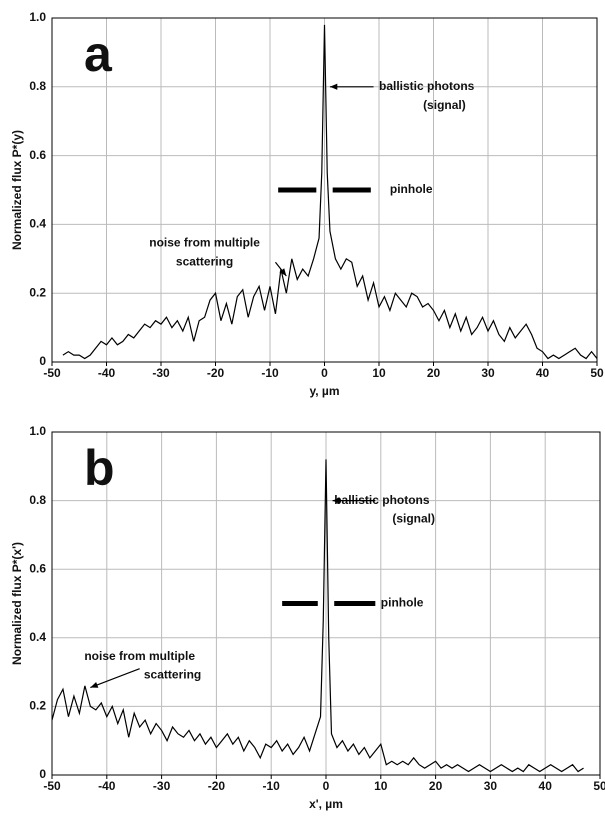 This screenshot has height=825, width=605. I want to click on panel-label: a, so click(98, 54).